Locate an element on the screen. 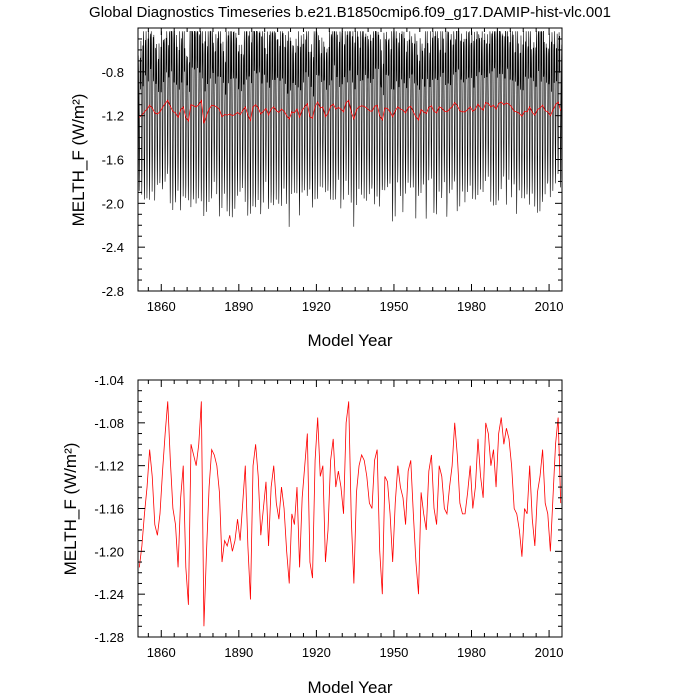 Image resolution: width=700 pixels, height=700 pixels. y-tick-label: -1.28 is located at coordinates (109, 637).